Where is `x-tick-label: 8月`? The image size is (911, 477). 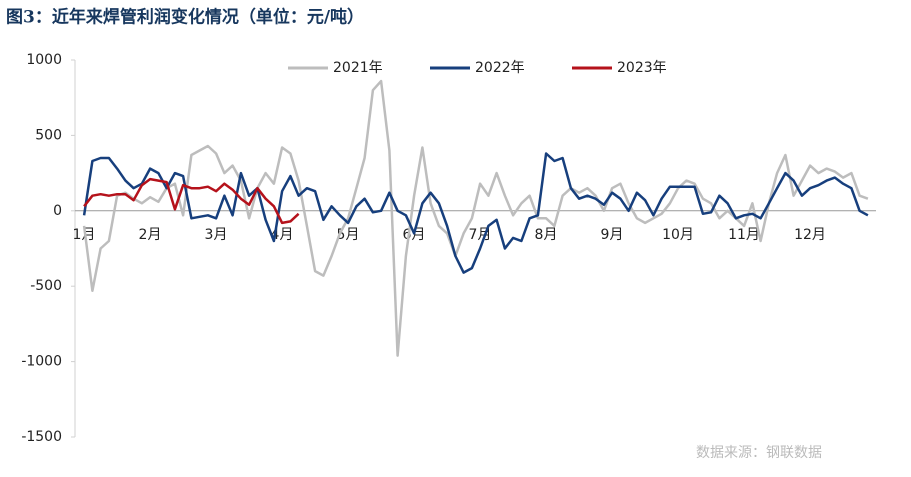 x-tick-label: 8月 is located at coordinates (546, 235).